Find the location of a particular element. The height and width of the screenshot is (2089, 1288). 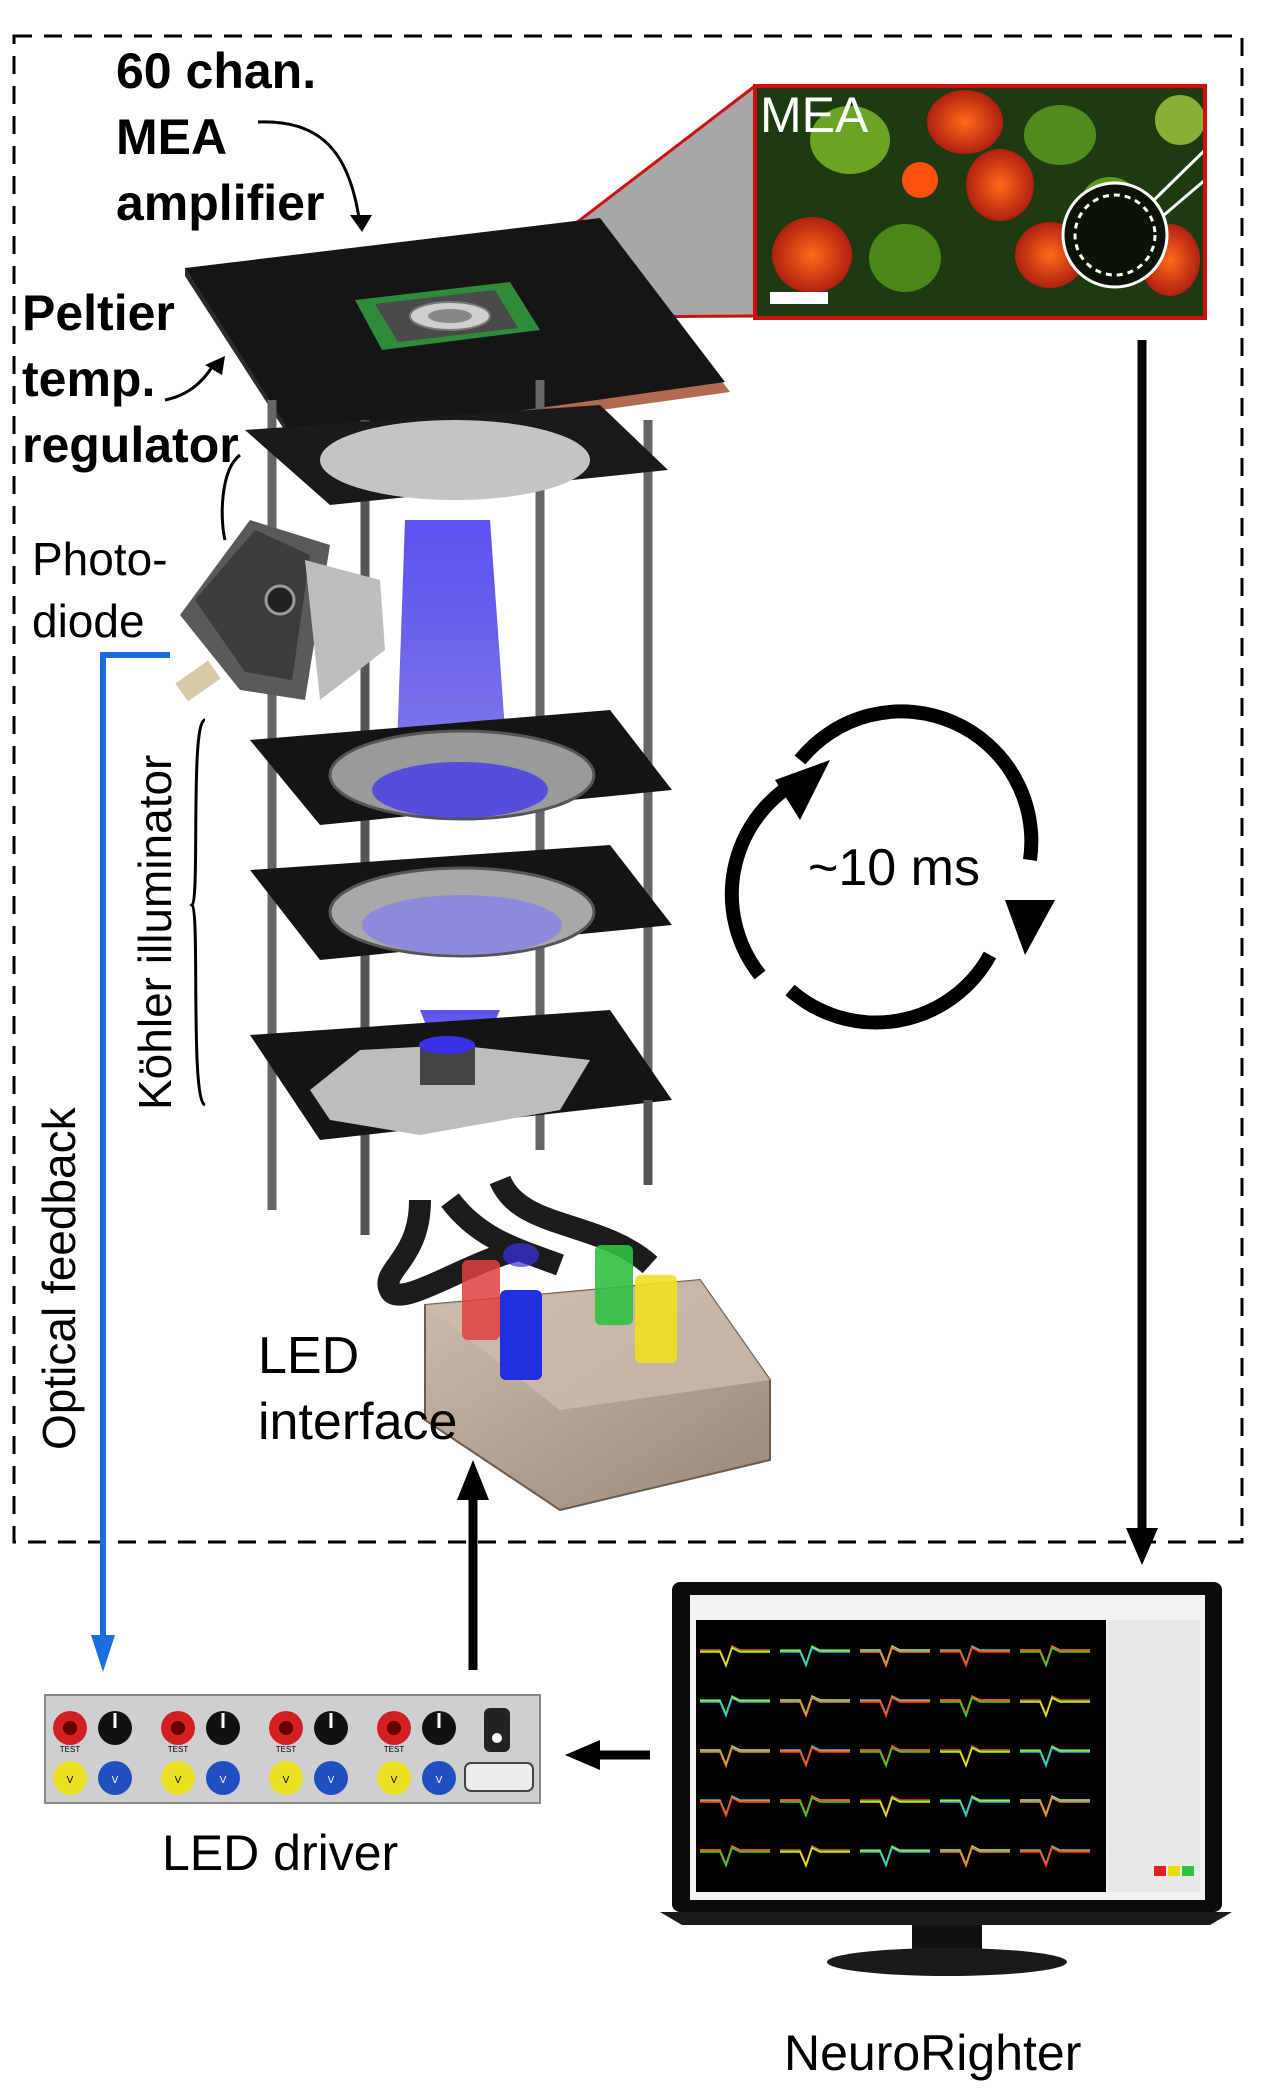

amp-label-line2: MEA is located at coordinates (172, 137).